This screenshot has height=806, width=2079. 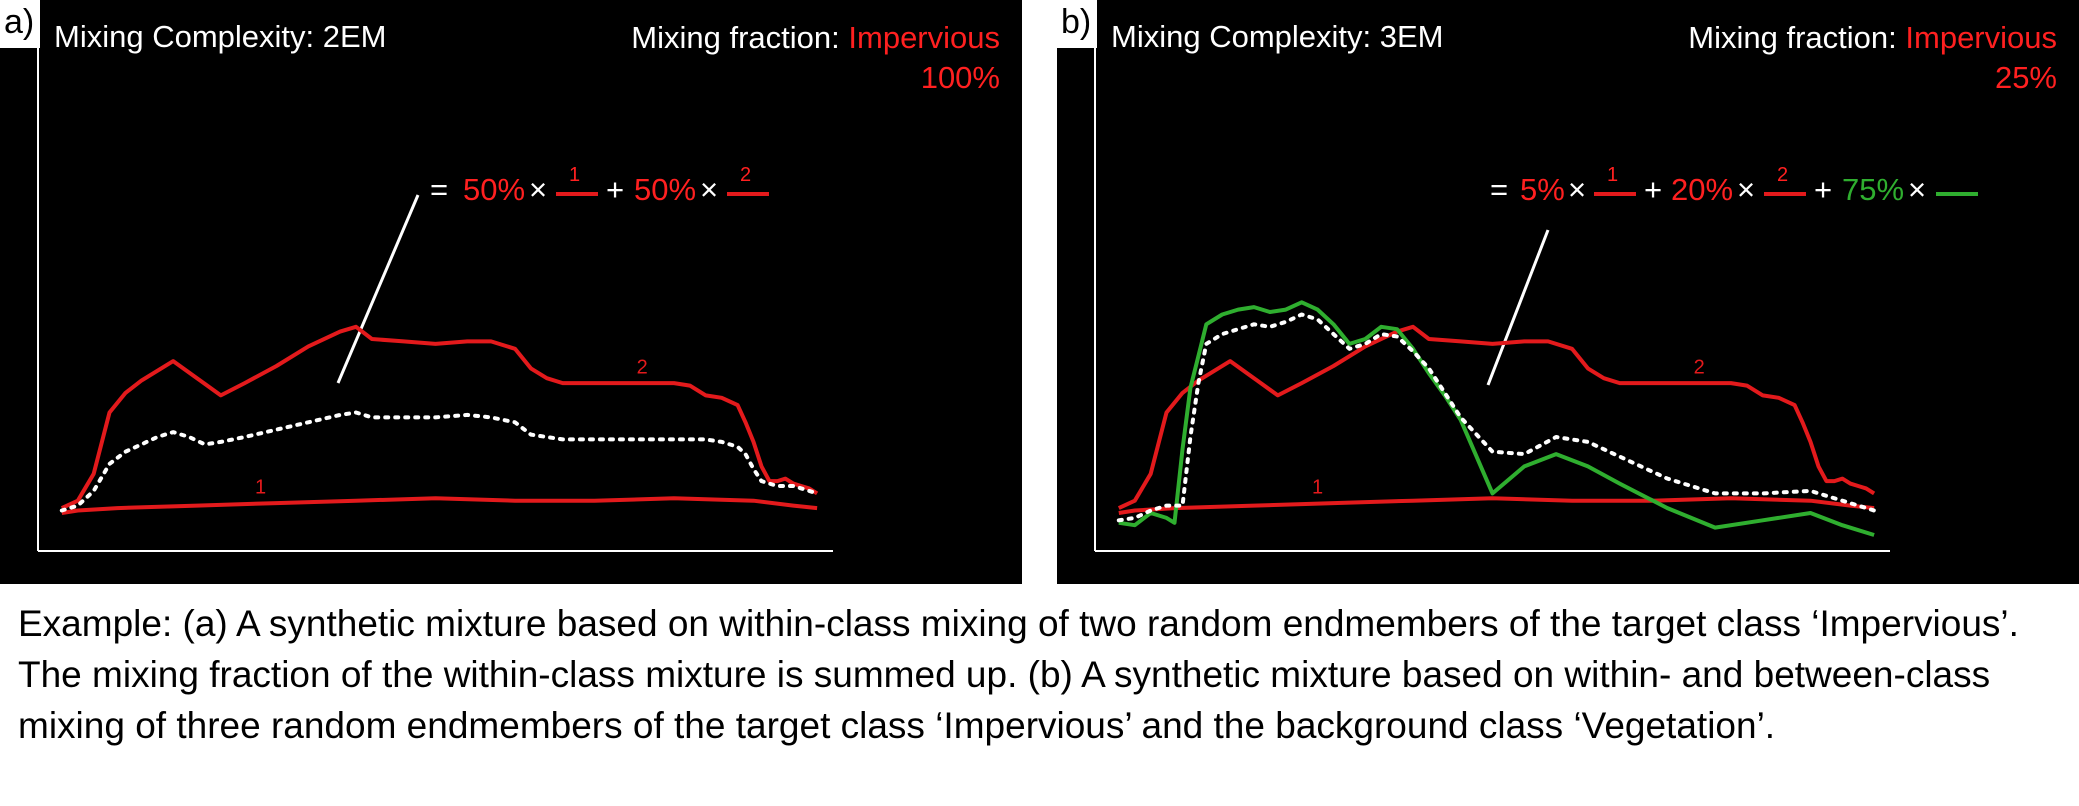 What do you see at coordinates (1077, 24) in the screenshot?
I see `panel-tag: b)` at bounding box center [1077, 24].